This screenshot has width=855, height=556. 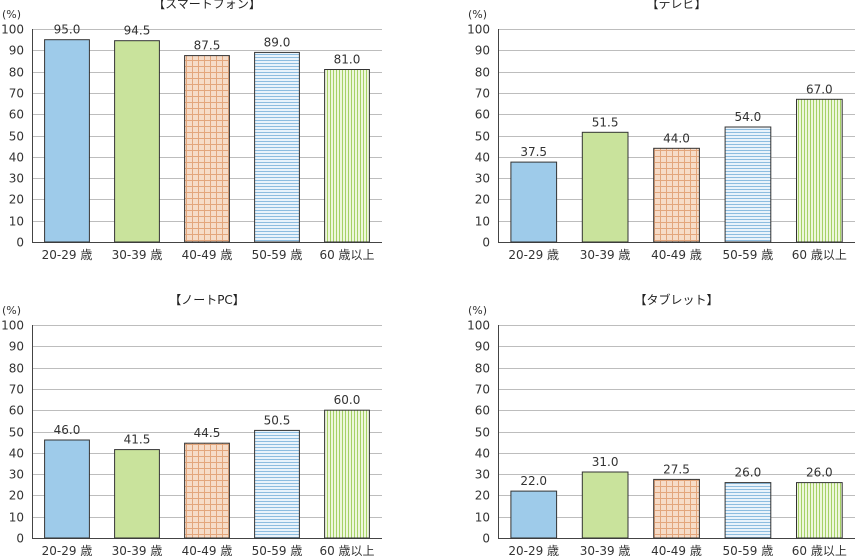 What do you see at coordinates (533, 152) in the screenshot?
I see `value-label: 37.5` at bounding box center [533, 152].